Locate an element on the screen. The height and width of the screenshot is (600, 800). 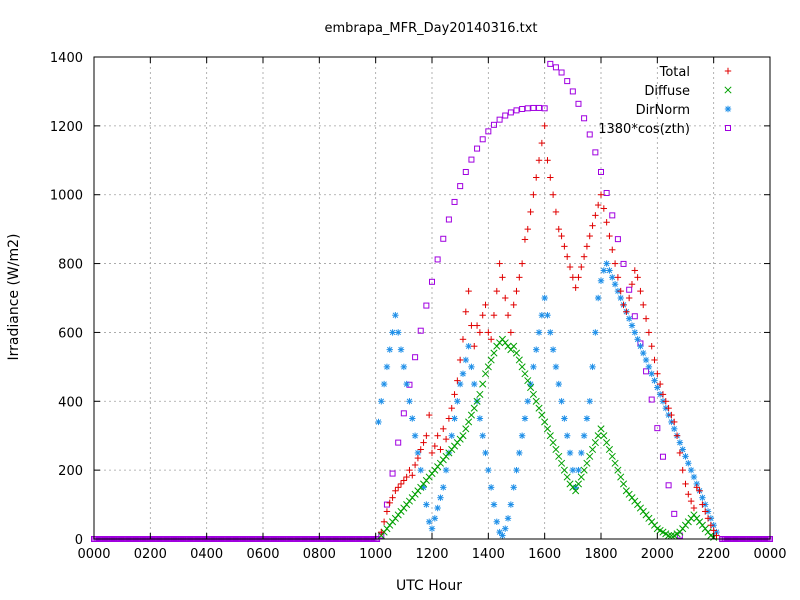
x-axis-label: UTC Hour is located at coordinates (429, 586).